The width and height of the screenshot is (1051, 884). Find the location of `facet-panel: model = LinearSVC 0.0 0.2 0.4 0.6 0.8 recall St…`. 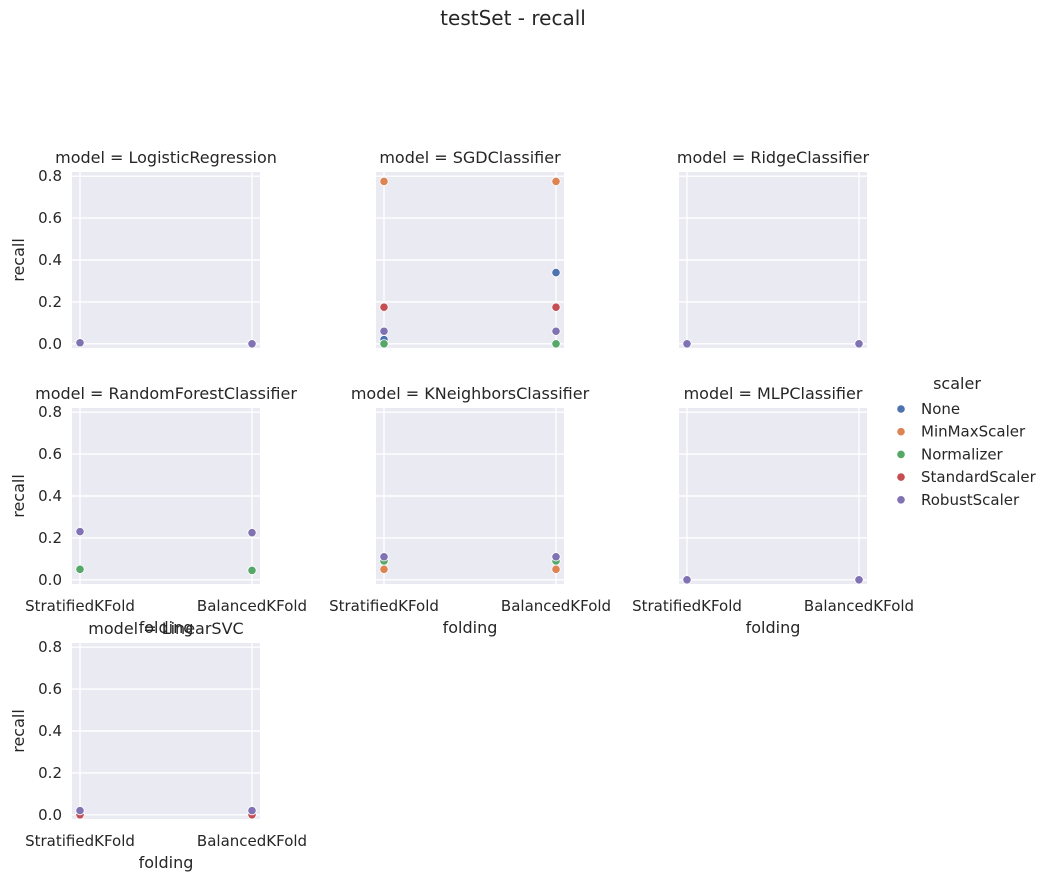

facet-panel: model = LinearSVC 0.0 0.2 0.4 0.6 0.8 recall St… is located at coordinates (158, 745).